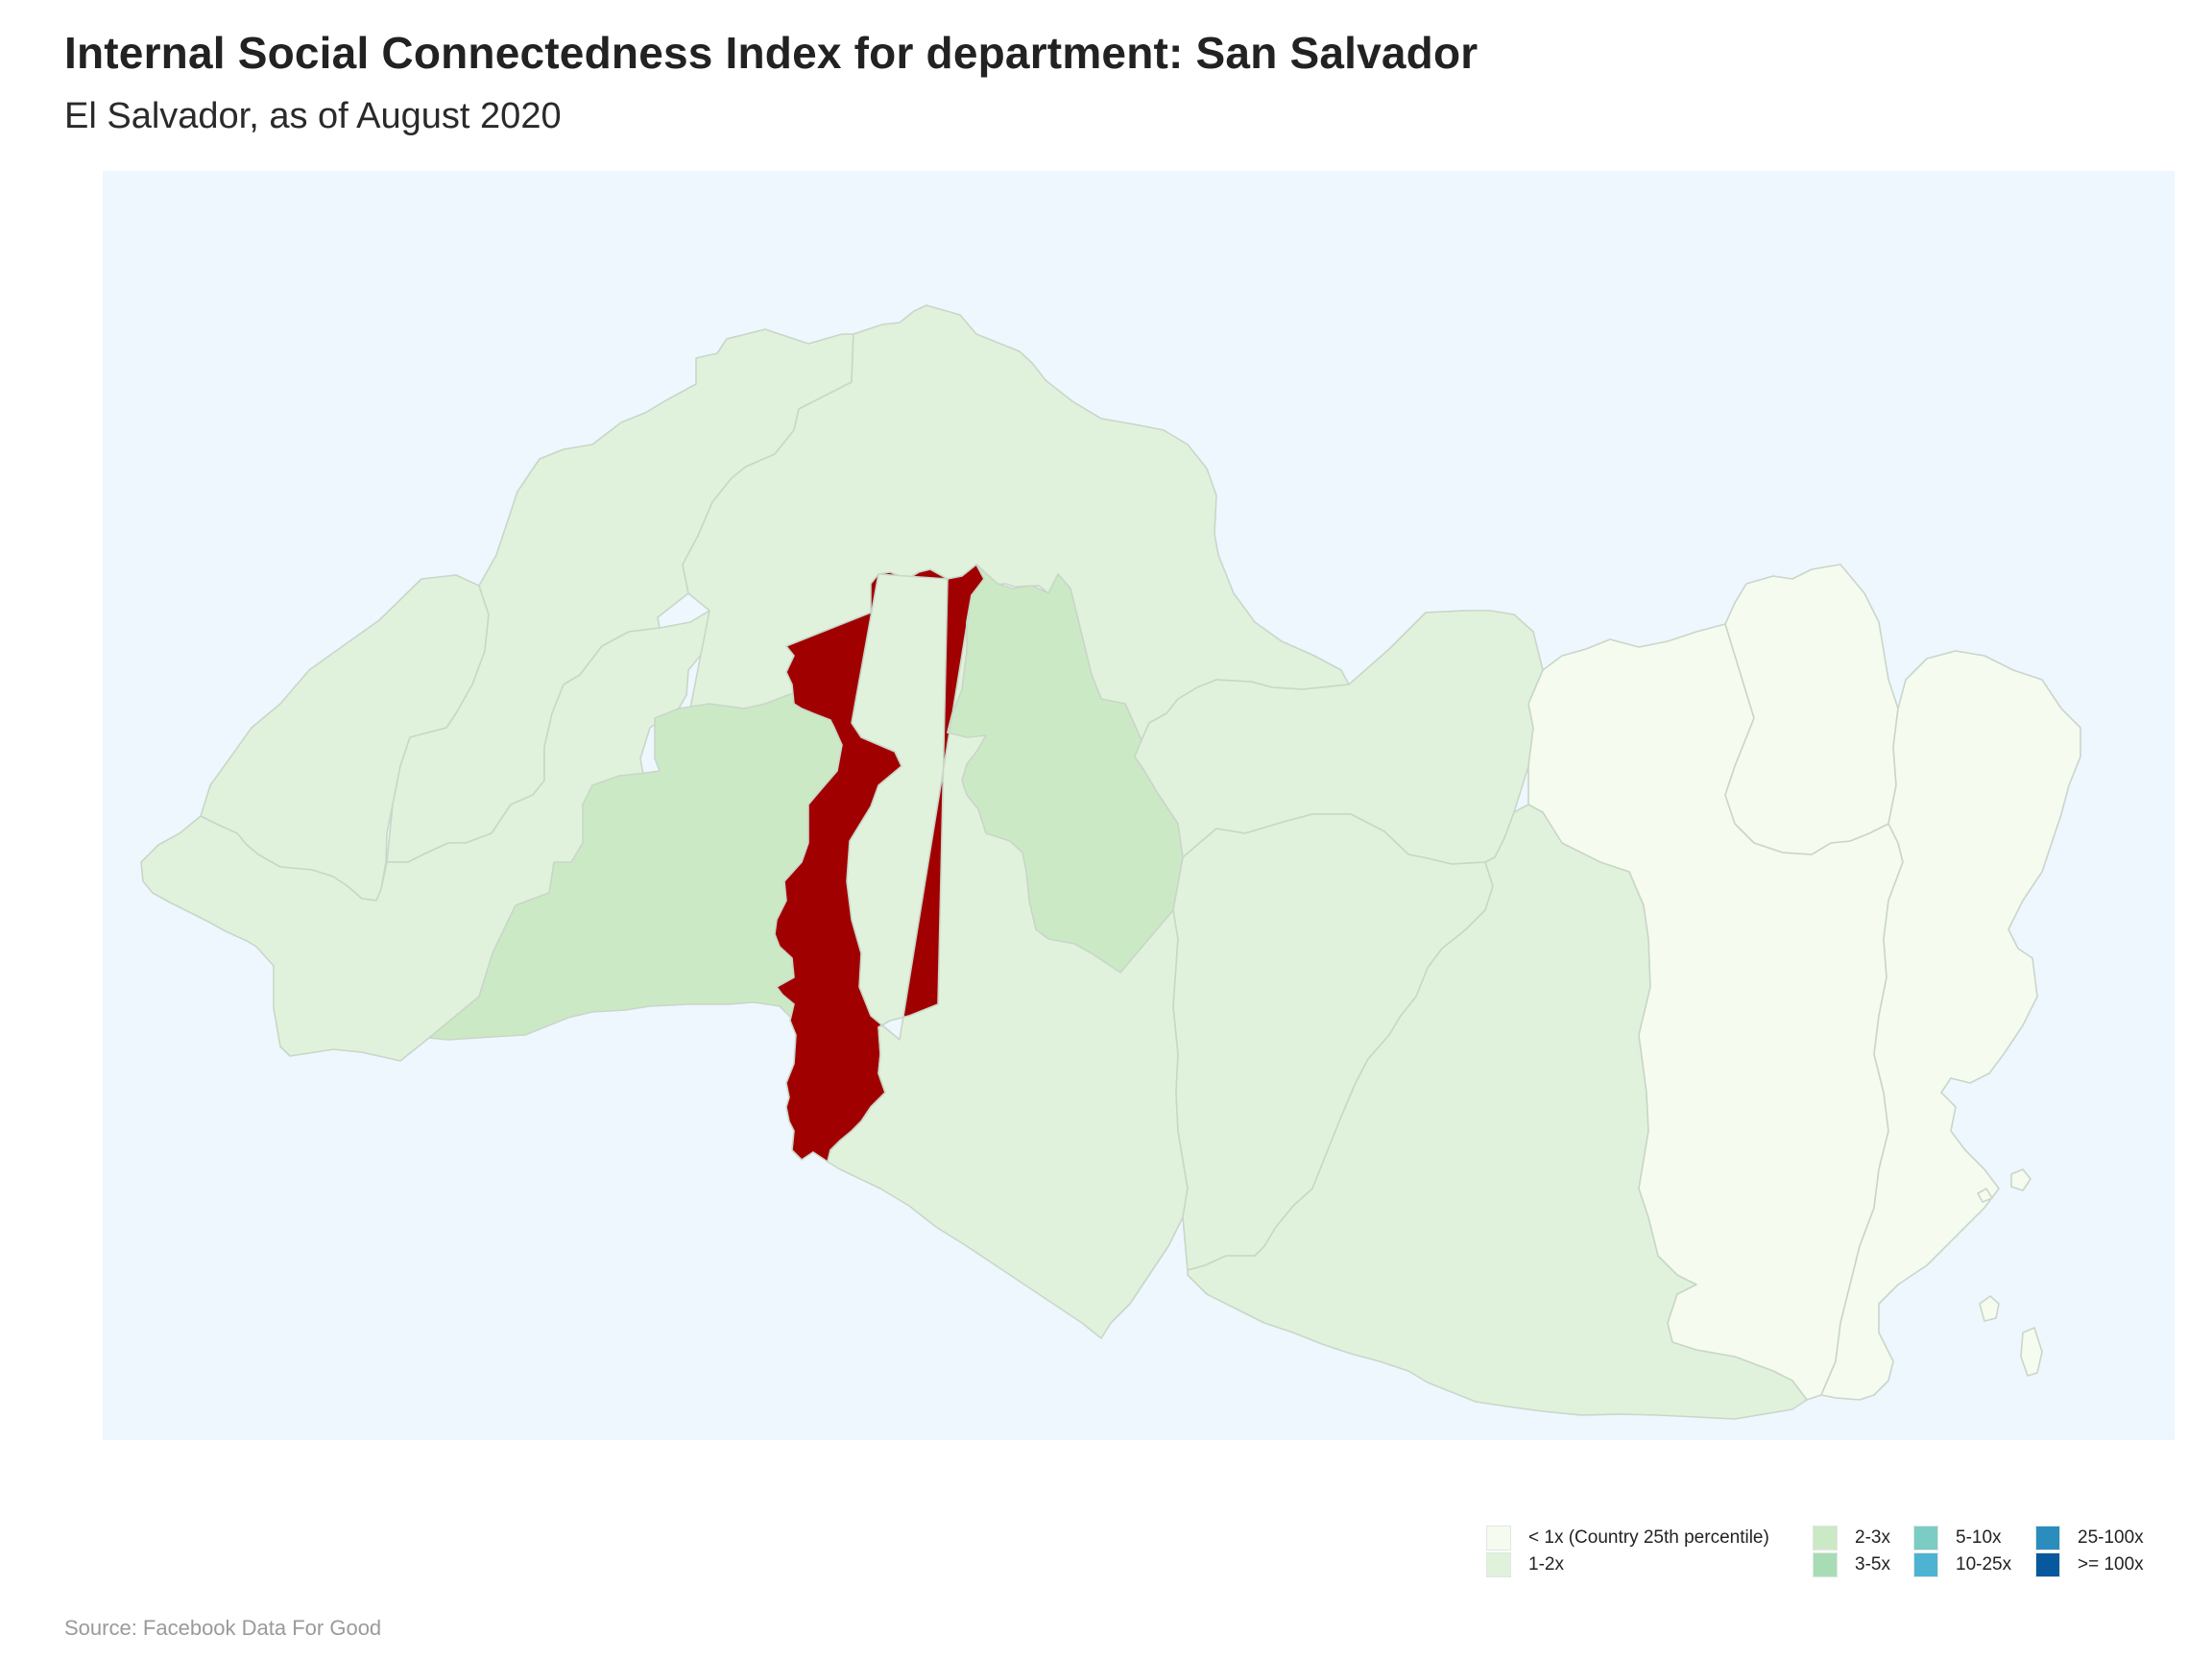 Image resolution: width=2212 pixels, height=1659 pixels. Describe the element at coordinates (1951, 1025) in the screenshot. I see `region-la-union` at that location.